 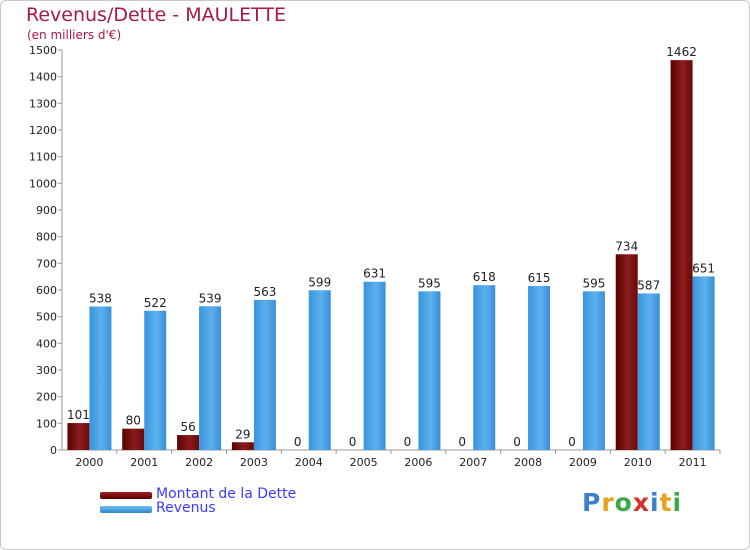 What do you see at coordinates (46, 397) in the screenshot?
I see `y-tick-label: 200` at bounding box center [46, 397].